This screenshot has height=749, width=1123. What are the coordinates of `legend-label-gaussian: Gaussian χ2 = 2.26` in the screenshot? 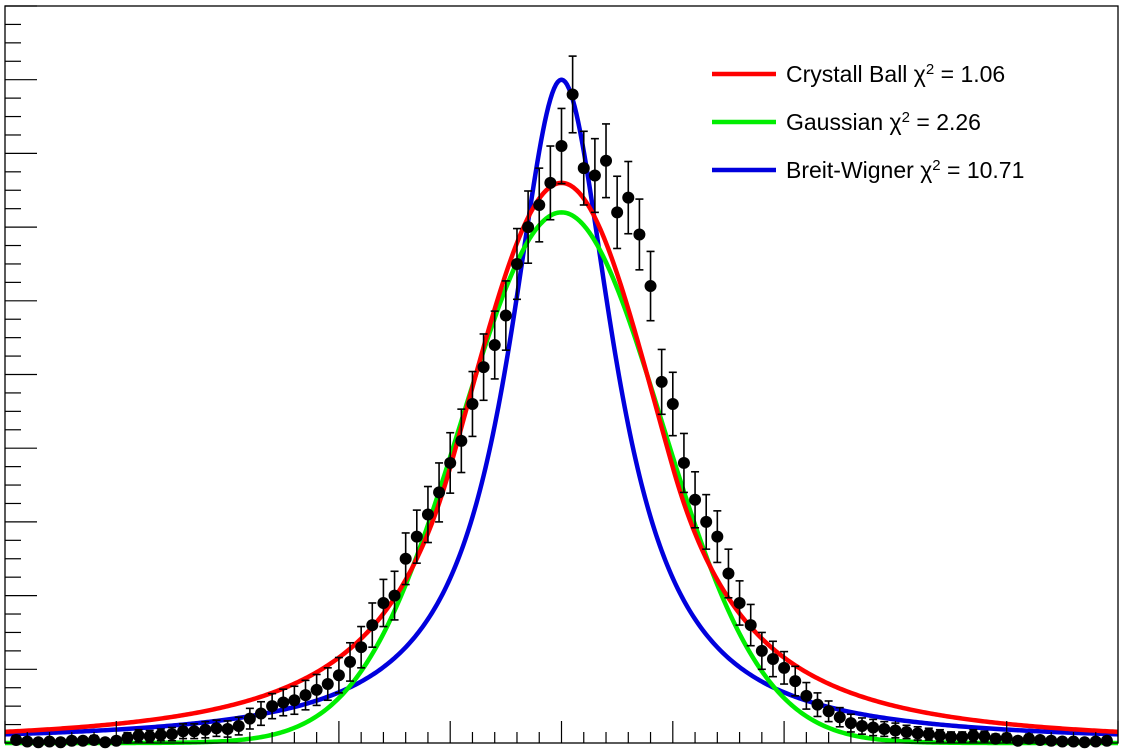 It's located at (883, 122).